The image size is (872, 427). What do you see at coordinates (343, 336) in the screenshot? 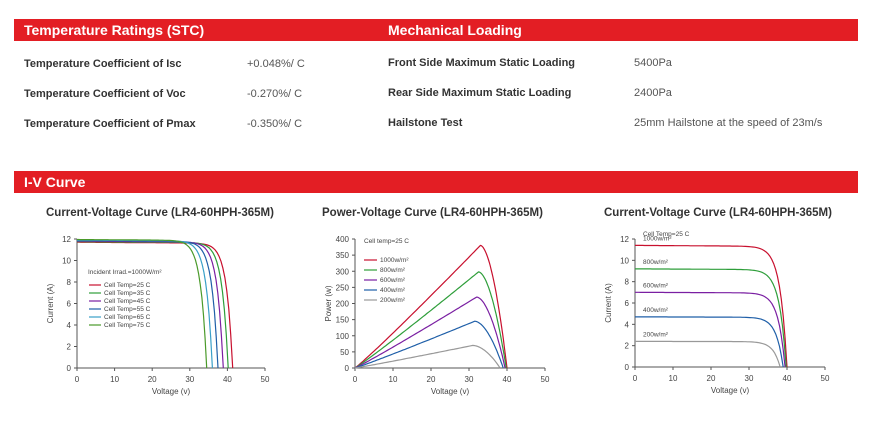
I see `y-tick-label: 100` at bounding box center [343, 336].